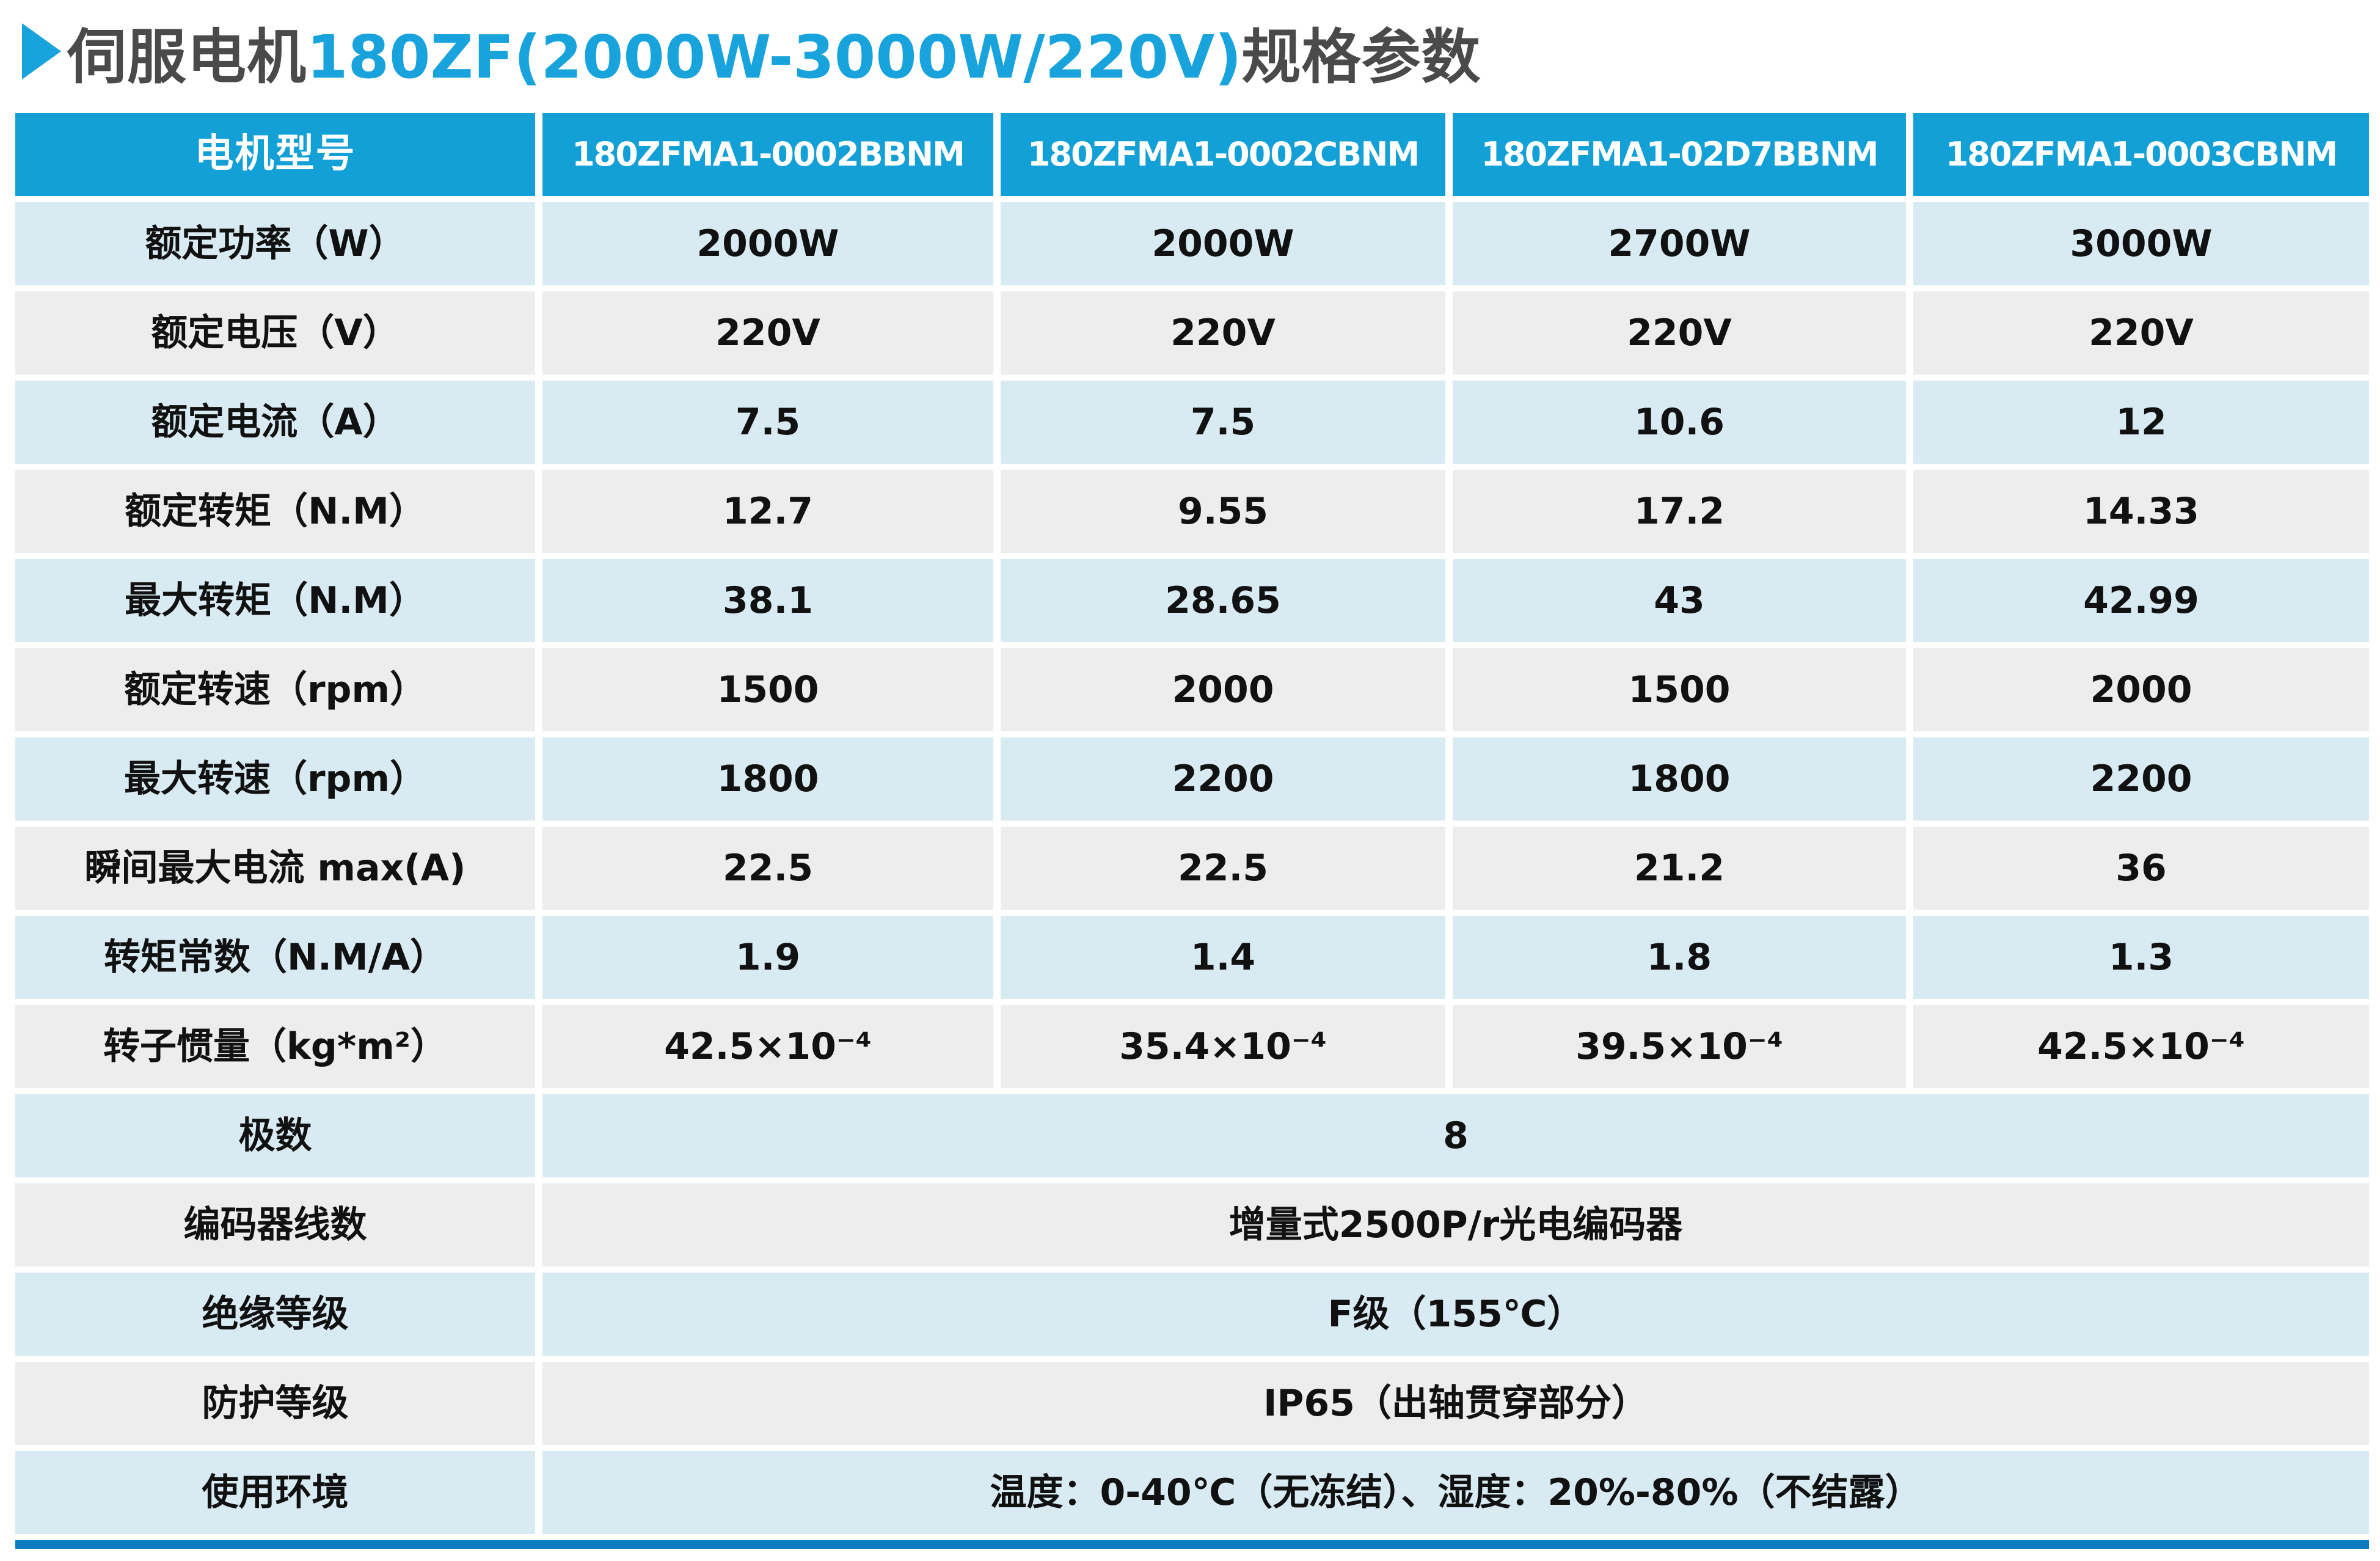  What do you see at coordinates (1223, 868) in the screenshot?
I see `value-instant-max-current-2: 22.5` at bounding box center [1223, 868].